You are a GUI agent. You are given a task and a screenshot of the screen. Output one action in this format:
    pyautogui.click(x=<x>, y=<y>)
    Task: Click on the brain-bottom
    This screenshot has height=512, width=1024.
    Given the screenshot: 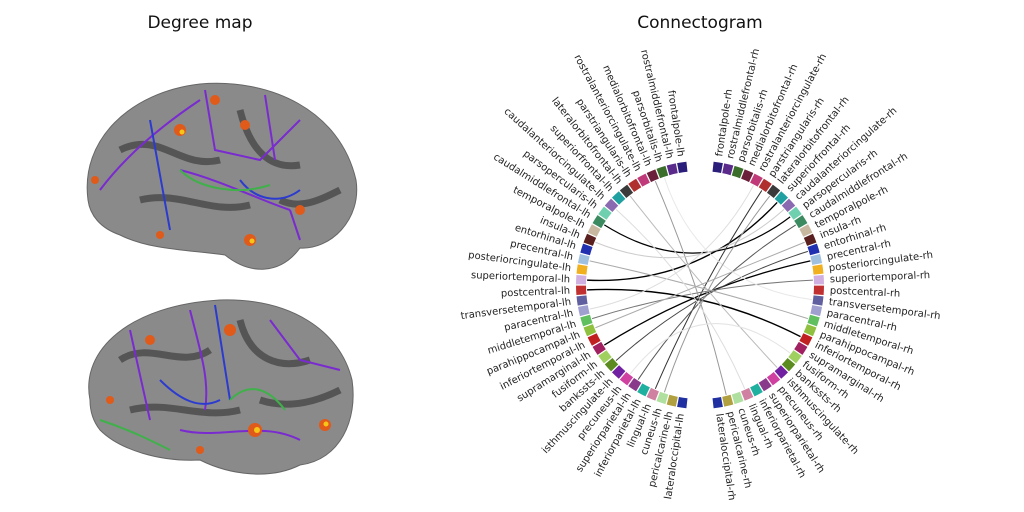 What is the action you would take?
    pyautogui.click(x=221, y=387)
    